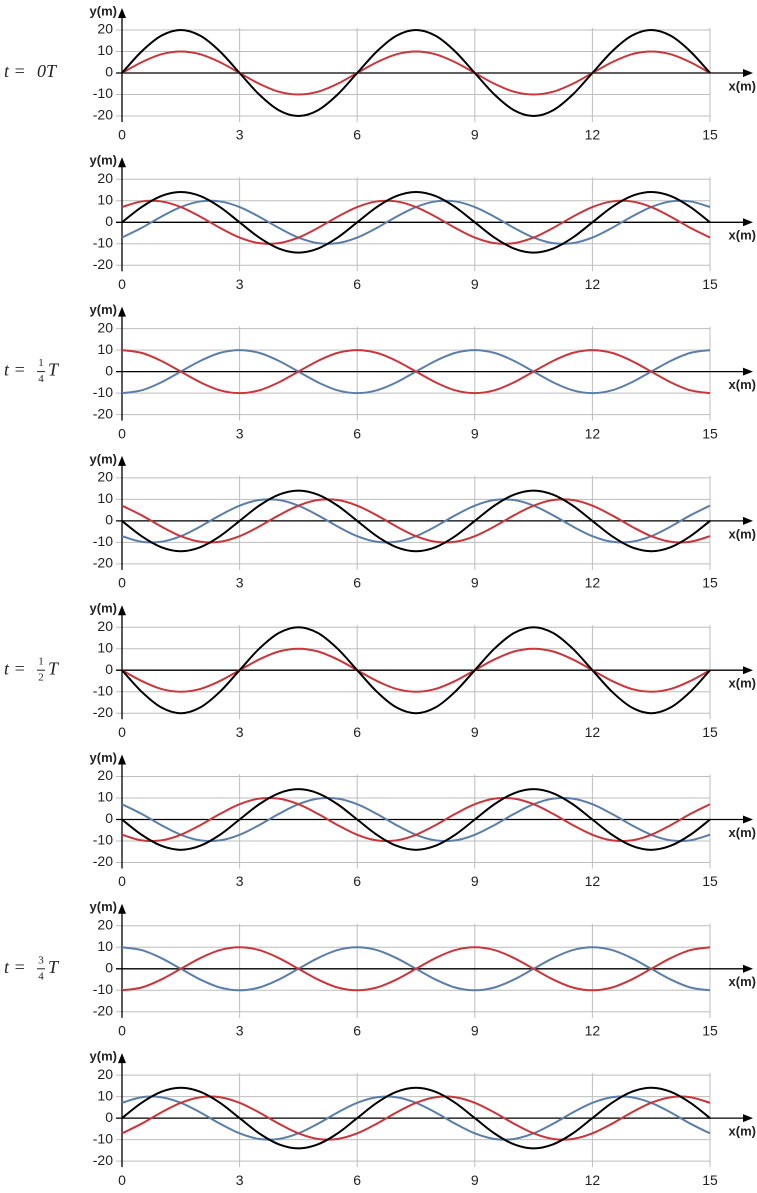 This screenshot has height=1193, width=757. I want to click on time-denominator: 2, so click(41, 678).